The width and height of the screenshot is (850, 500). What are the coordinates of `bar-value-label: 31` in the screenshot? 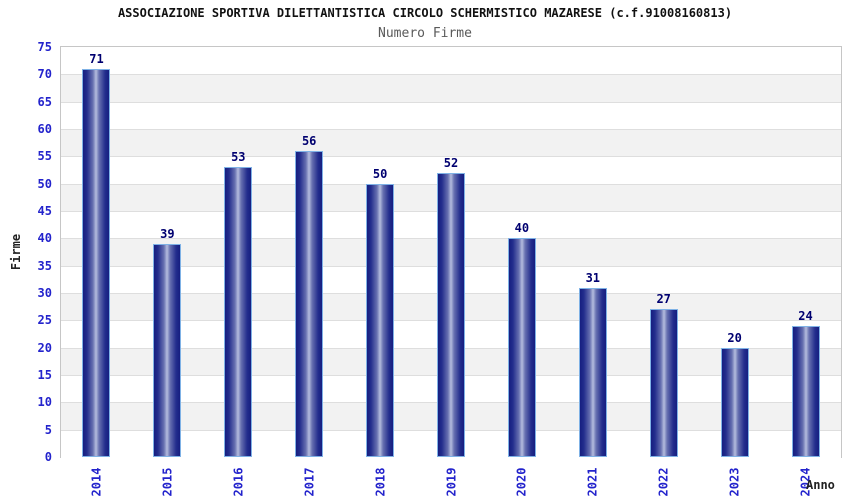 It's located at (593, 278).